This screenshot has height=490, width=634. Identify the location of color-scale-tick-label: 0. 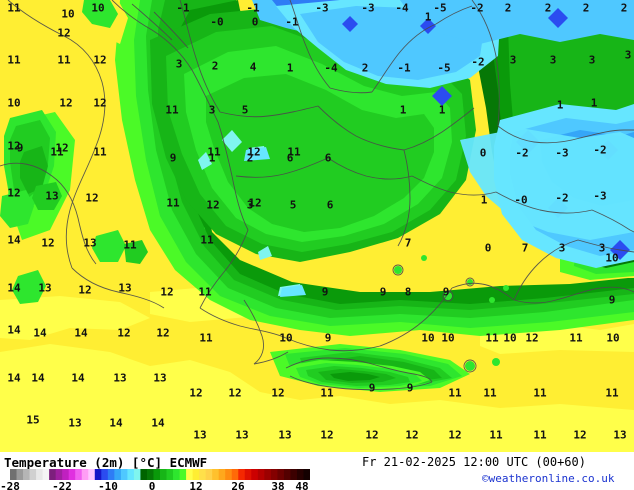
(152, 485).